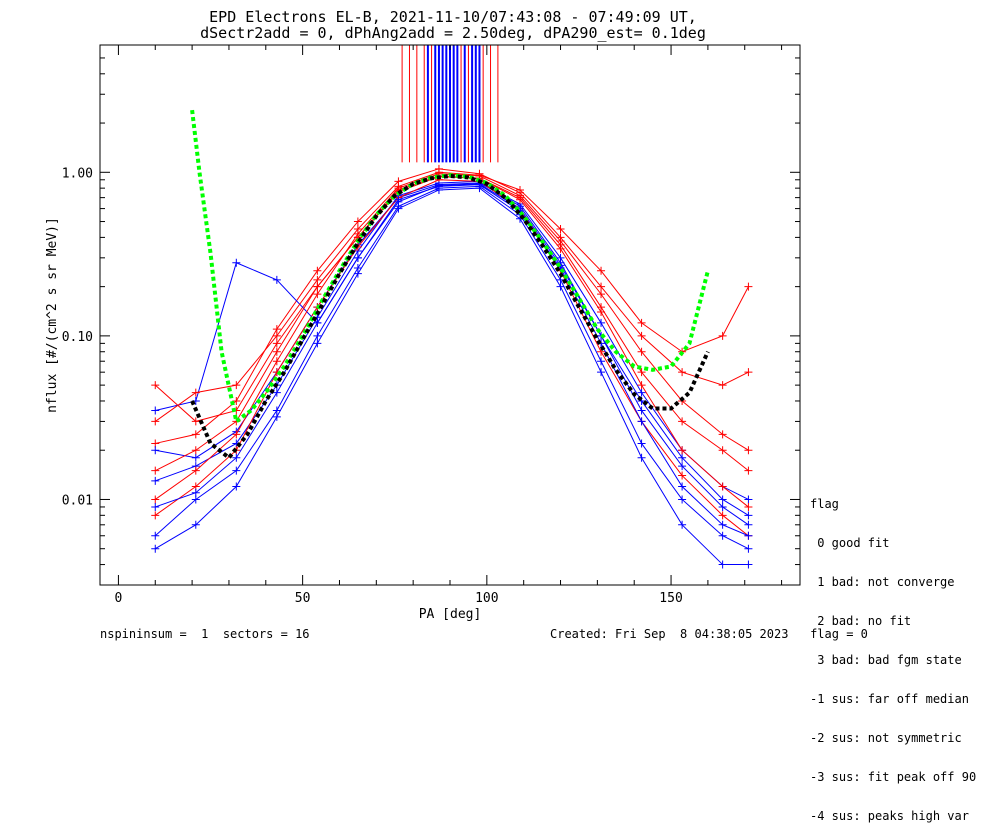 The image size is (1000, 836). What do you see at coordinates (119, 598) in the screenshot?
I see `x-tick-label: 0` at bounding box center [119, 598].